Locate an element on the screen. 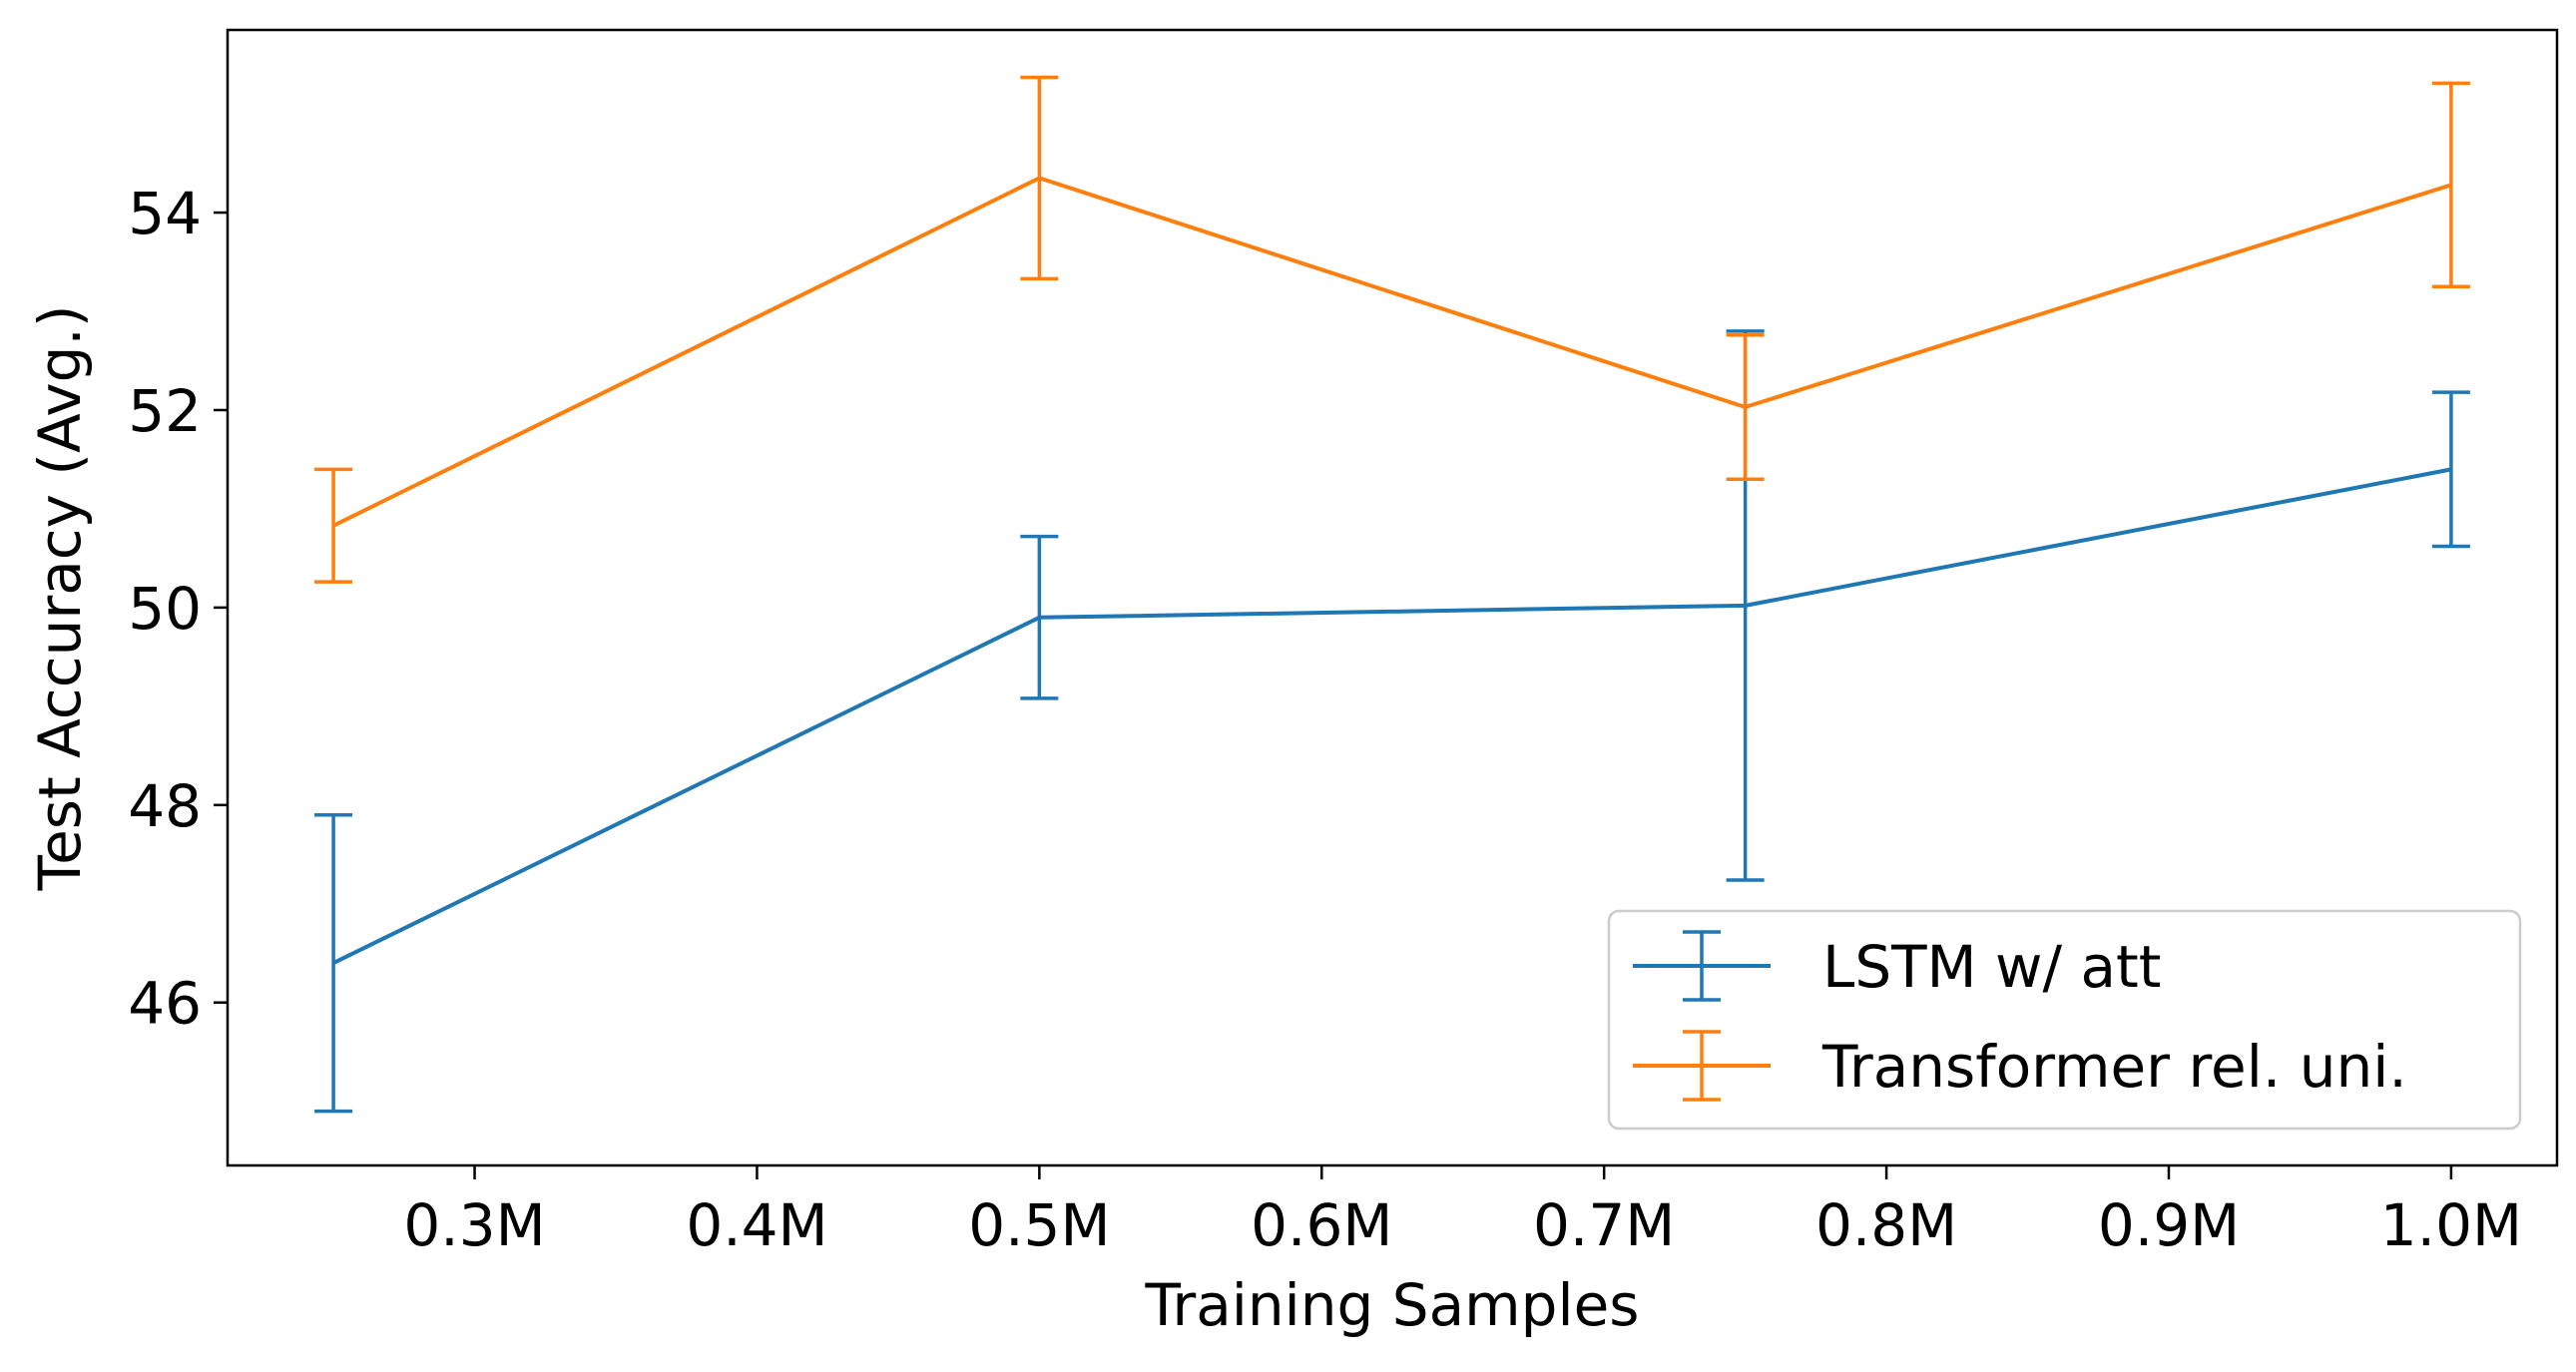 This screenshot has height=1372, width=2576. y-tick-label: 52 is located at coordinates (165, 411).